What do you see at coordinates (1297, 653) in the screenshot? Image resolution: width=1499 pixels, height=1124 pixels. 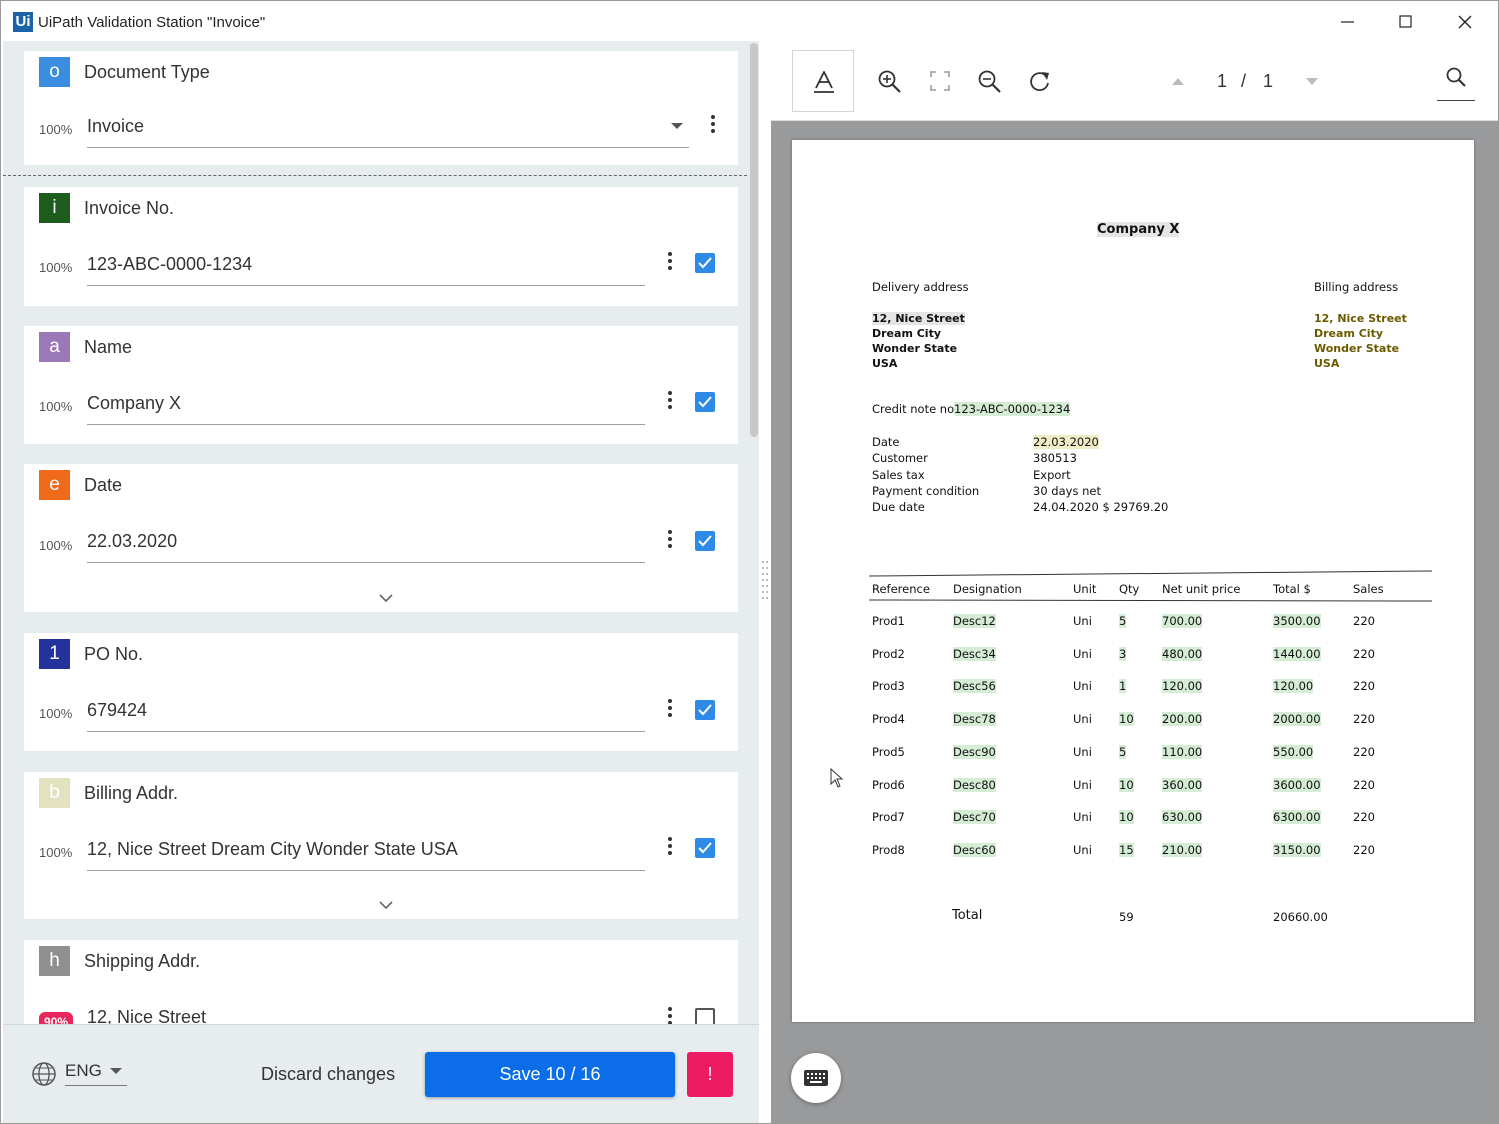 I see `table-cell: 1440.00` at bounding box center [1297, 653].